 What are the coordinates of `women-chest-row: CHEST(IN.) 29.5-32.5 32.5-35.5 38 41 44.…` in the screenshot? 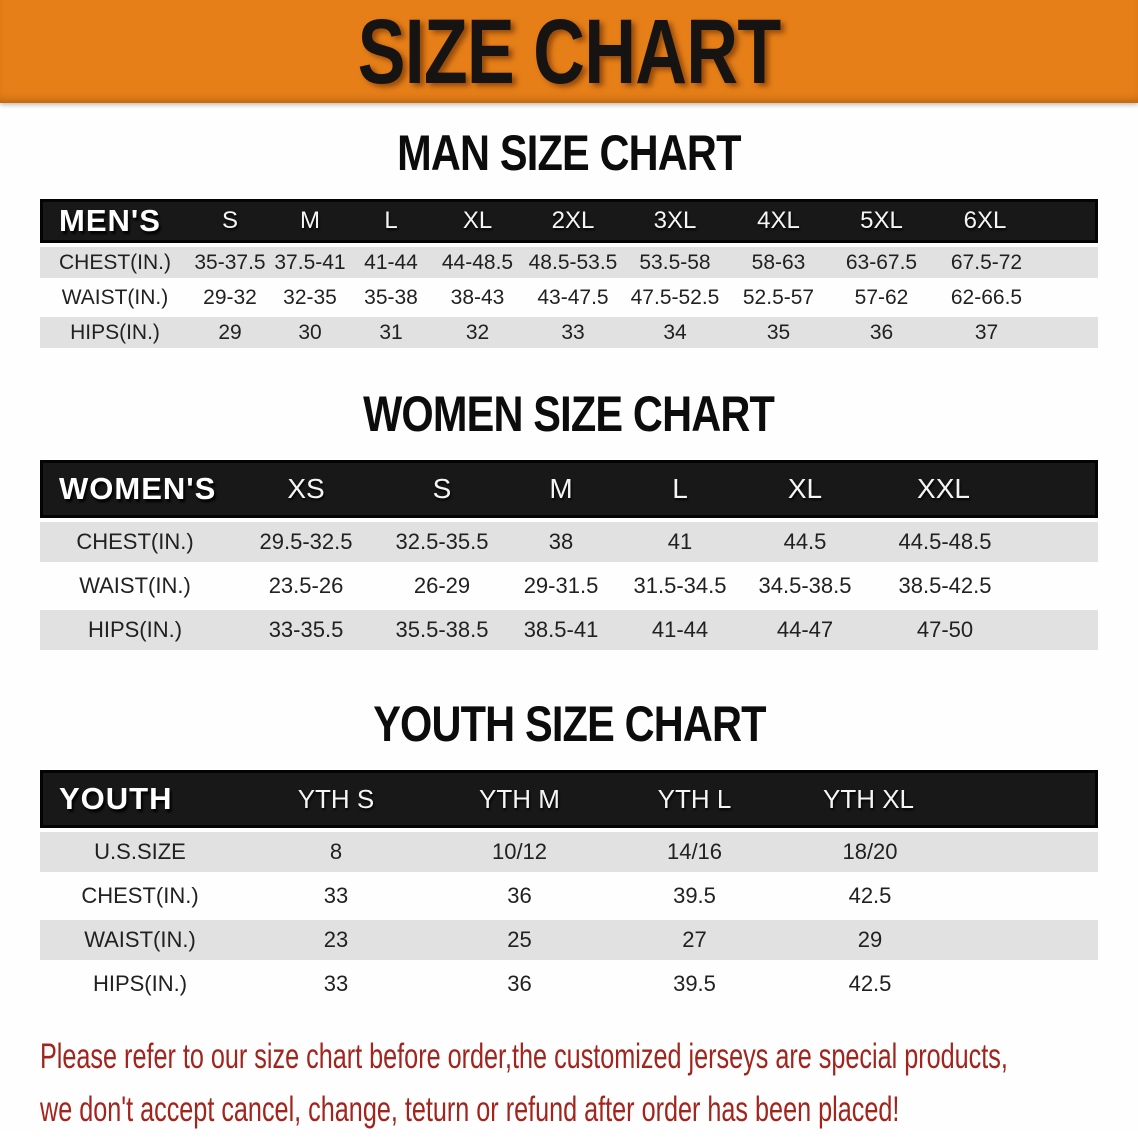 It's located at (569, 542).